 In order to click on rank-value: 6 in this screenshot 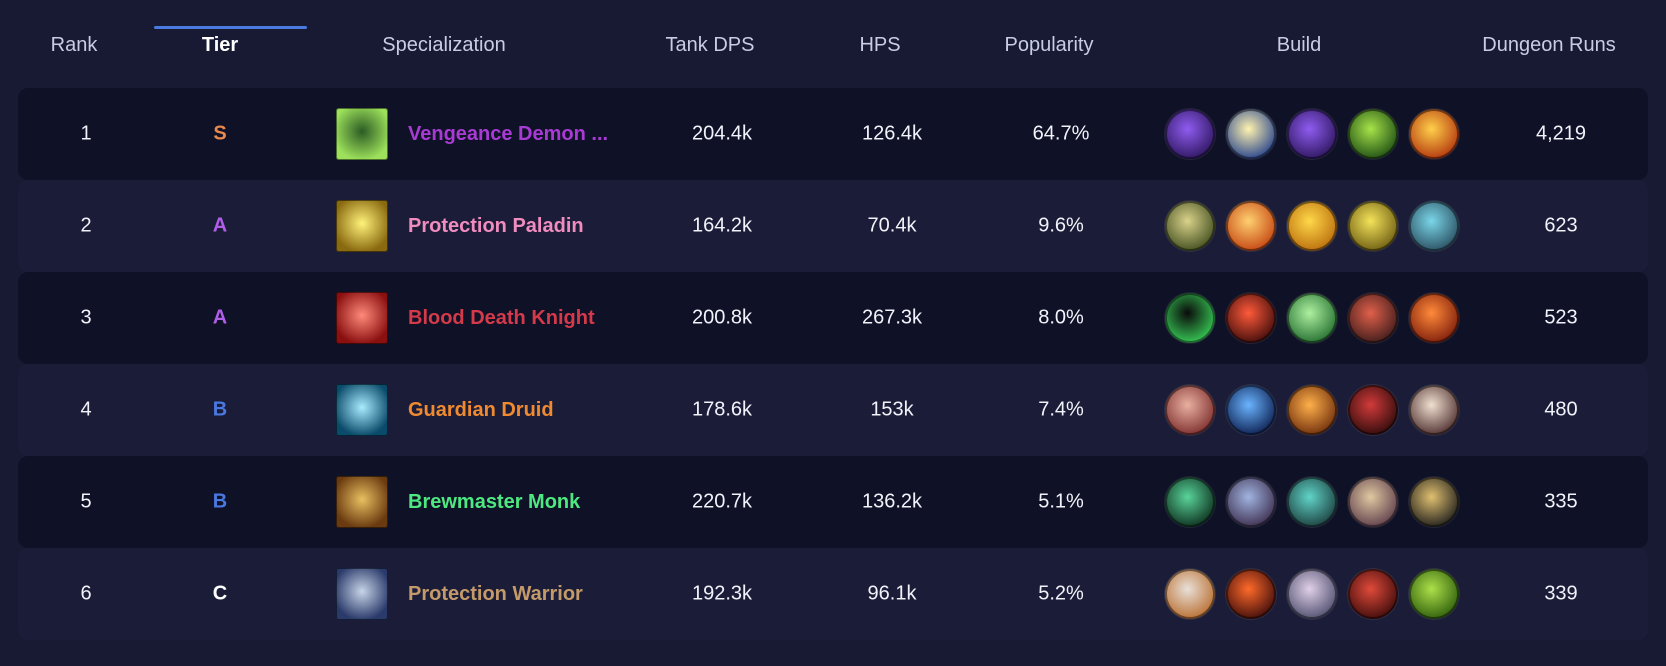, I will do `click(86, 593)`.